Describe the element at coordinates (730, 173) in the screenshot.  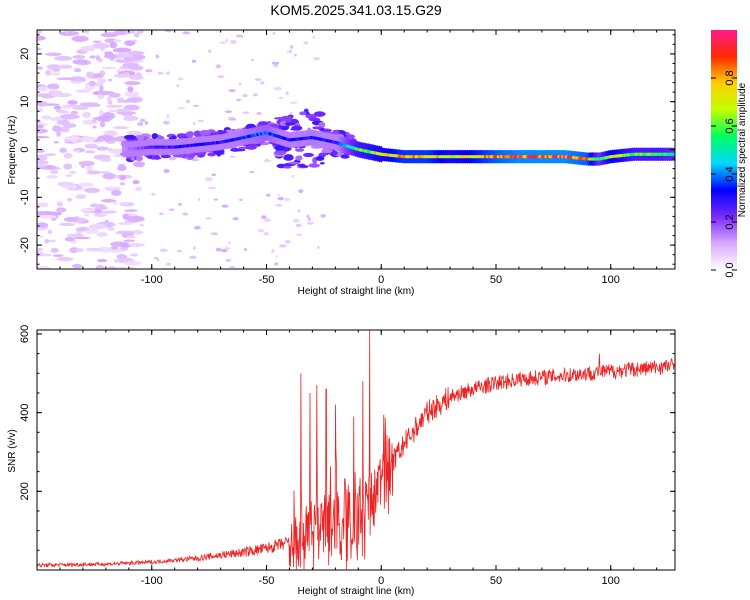
I see `colorbar-tick-label: 0.4` at that location.